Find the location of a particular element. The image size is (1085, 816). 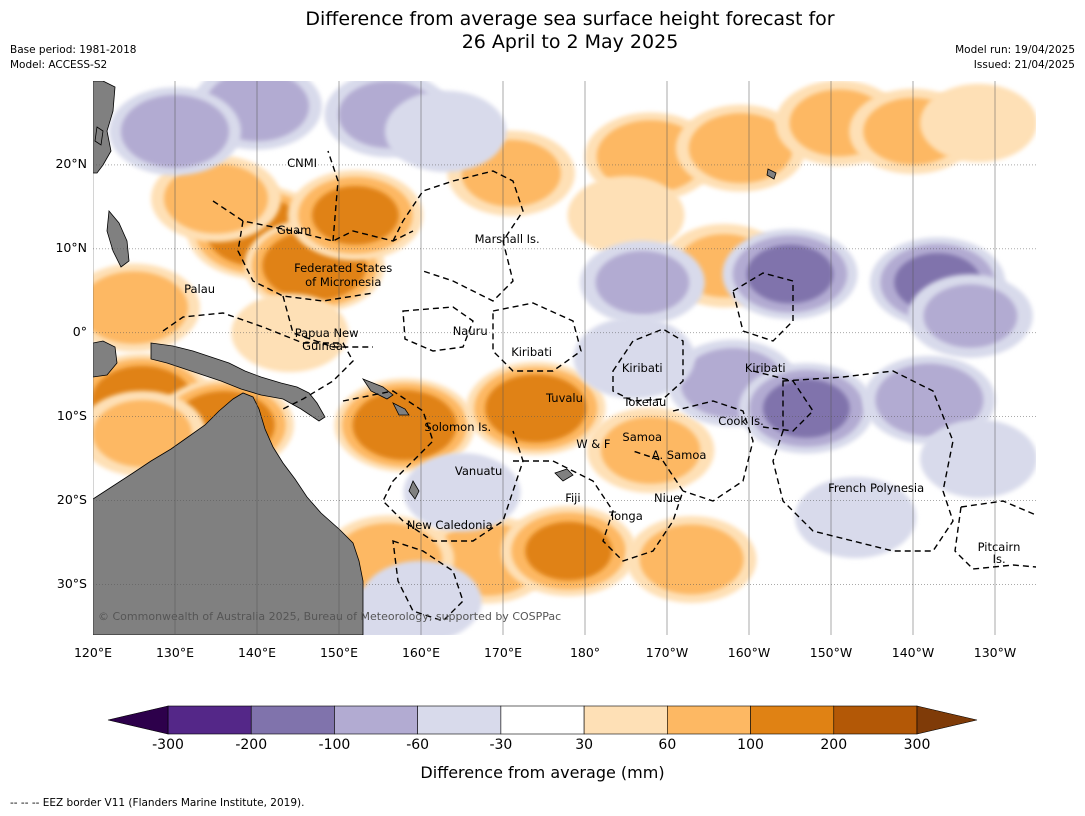

place-label: French Polynesia is located at coordinates (876, 488).